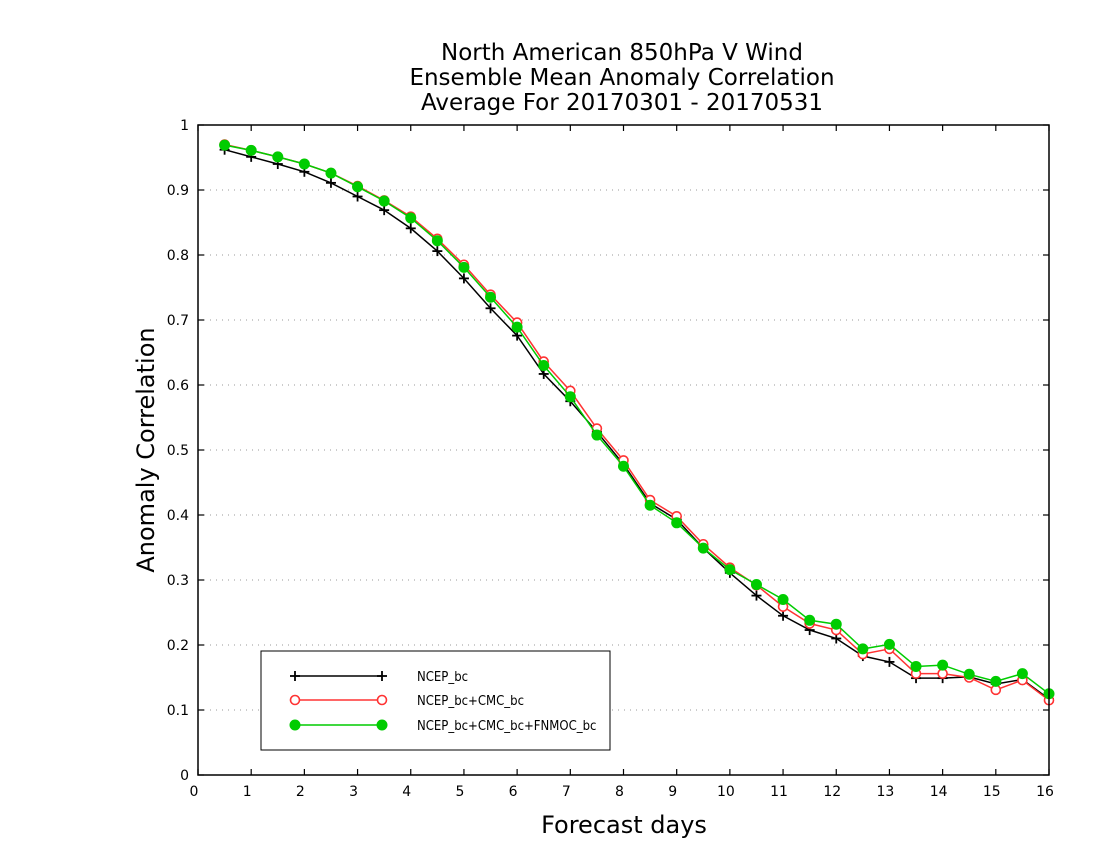 Image resolution: width=1100 pixels, height=850 pixels. What do you see at coordinates (470, 701) in the screenshot?
I see `legend-label-2: NCEP_bc+CMC_bc` at bounding box center [470, 701].